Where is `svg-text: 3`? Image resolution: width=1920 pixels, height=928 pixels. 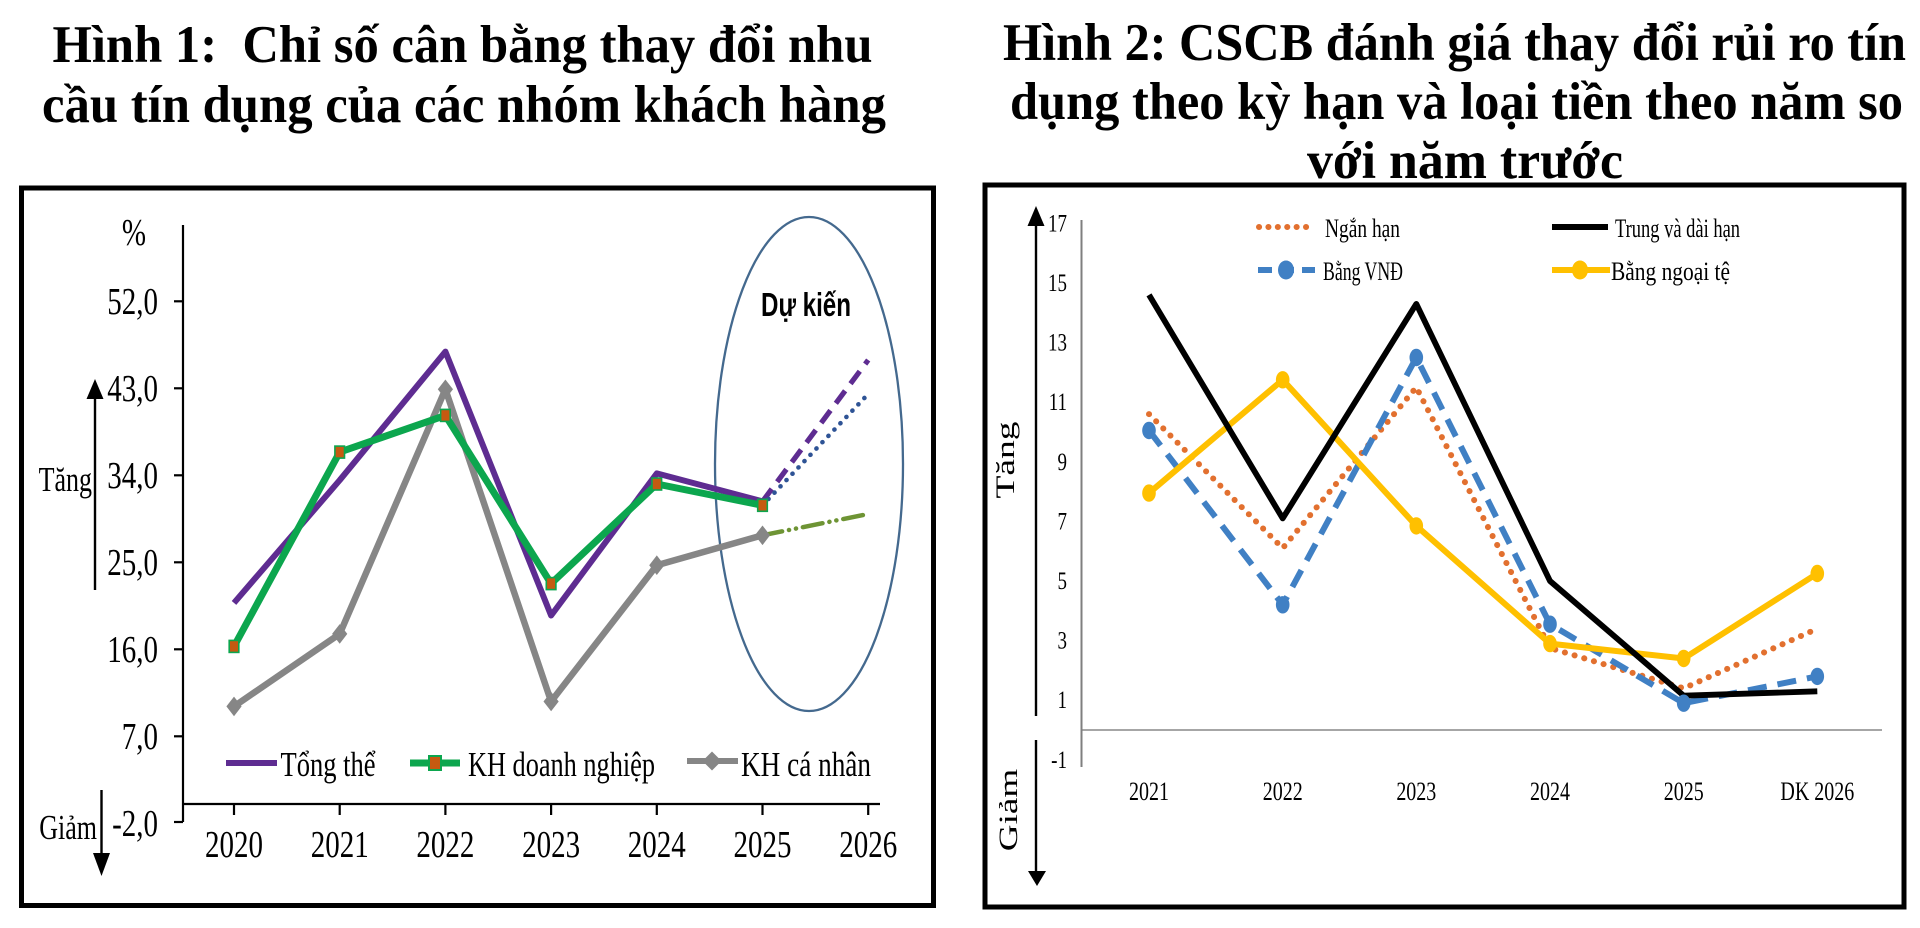 svg-text: 3 is located at coordinates (1062, 640).